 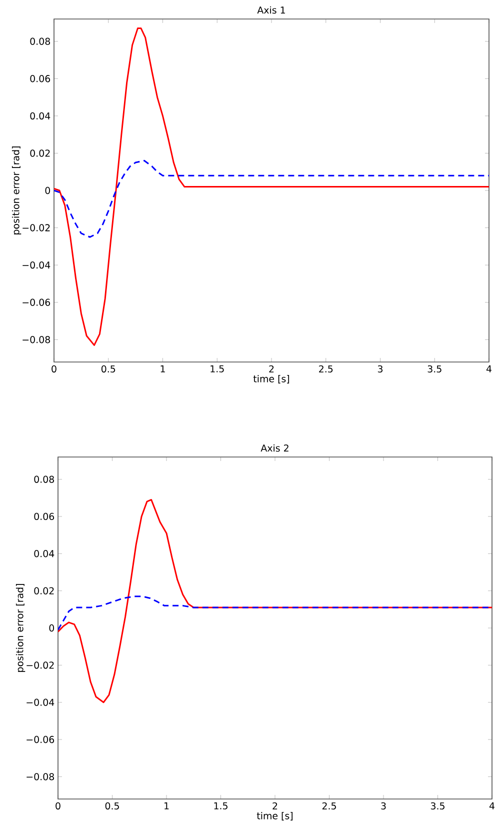 What do you see at coordinates (274, 448) in the screenshot?
I see `chart-title: Axis 2` at bounding box center [274, 448].